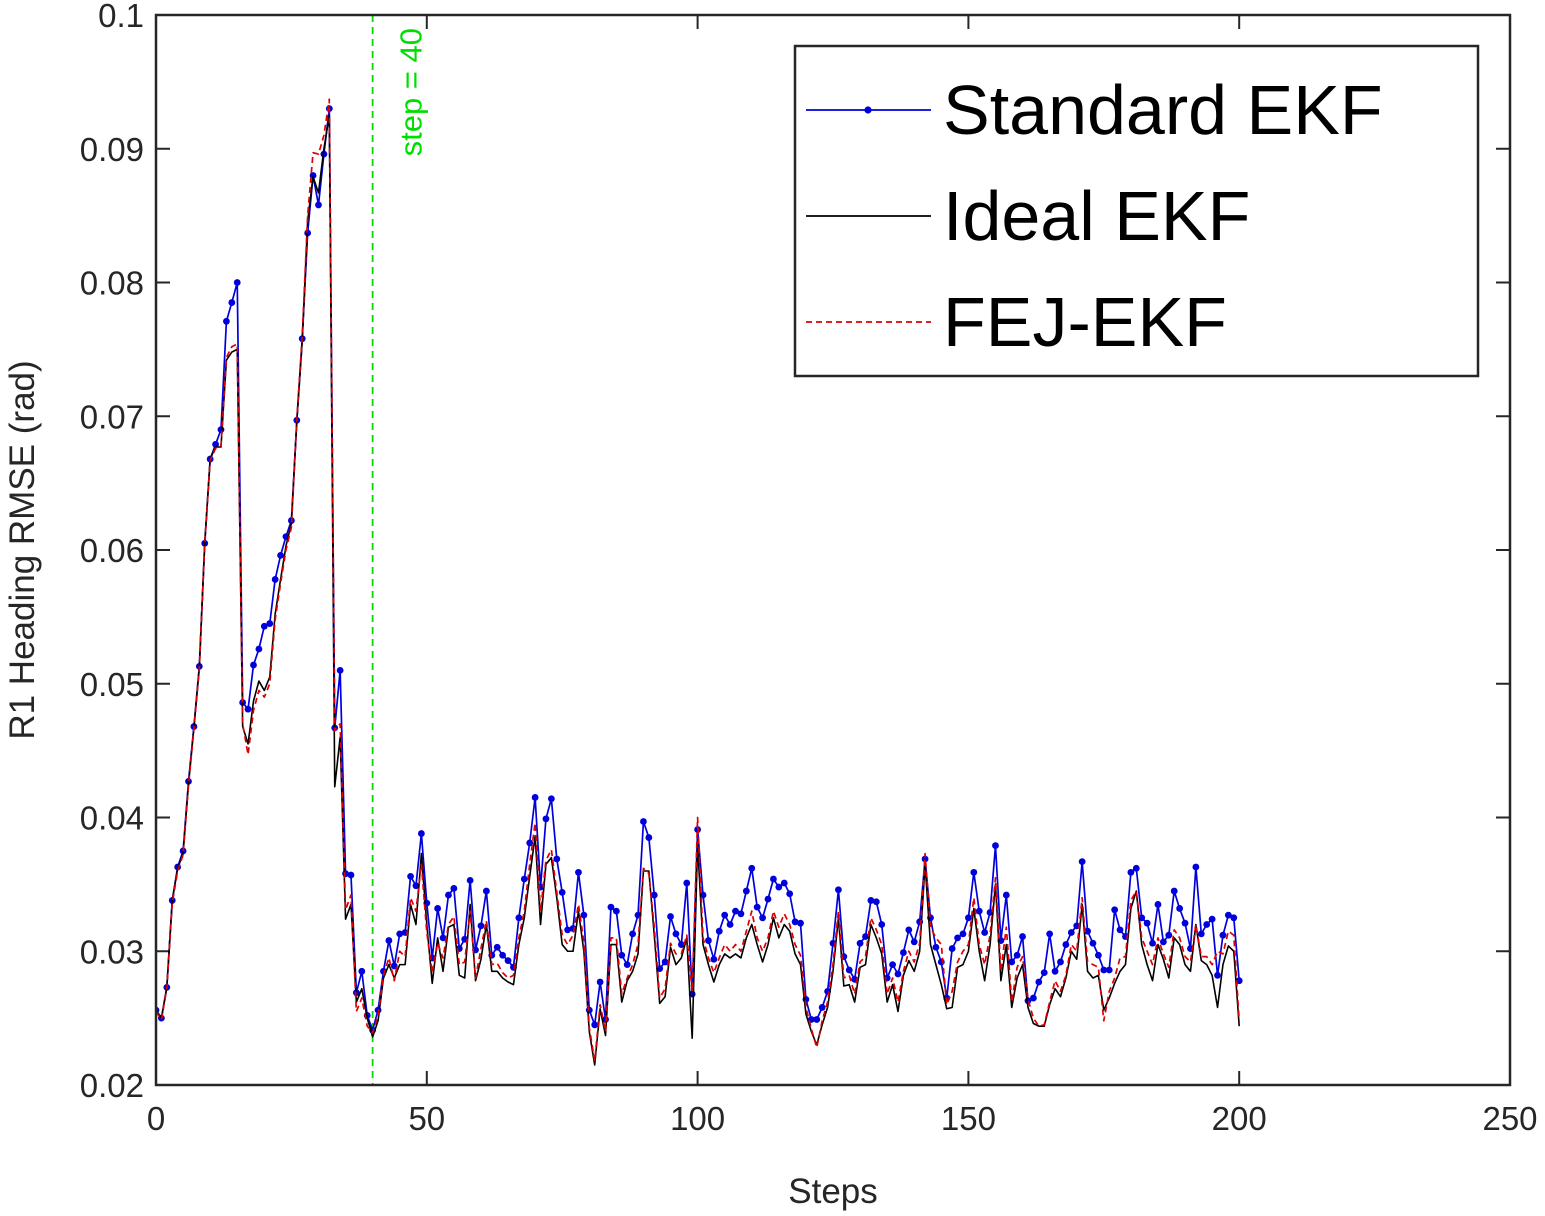 The image size is (1545, 1216). What do you see at coordinates (112, 951) in the screenshot?
I see `y-tick-label: 0.03` at bounding box center [112, 951].